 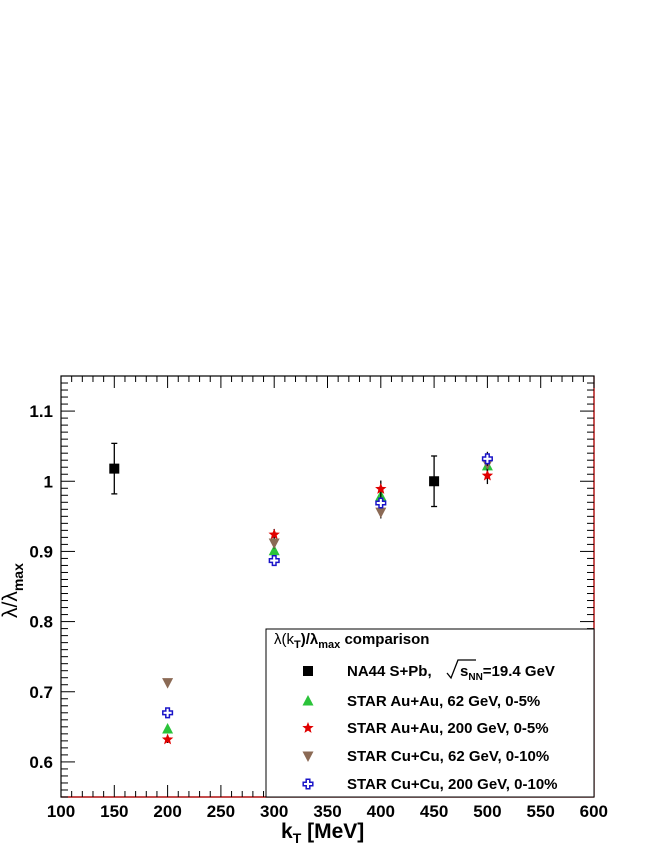 What do you see at coordinates (434, 811) in the screenshot?
I see `x-tick-label: 450` at bounding box center [434, 811].